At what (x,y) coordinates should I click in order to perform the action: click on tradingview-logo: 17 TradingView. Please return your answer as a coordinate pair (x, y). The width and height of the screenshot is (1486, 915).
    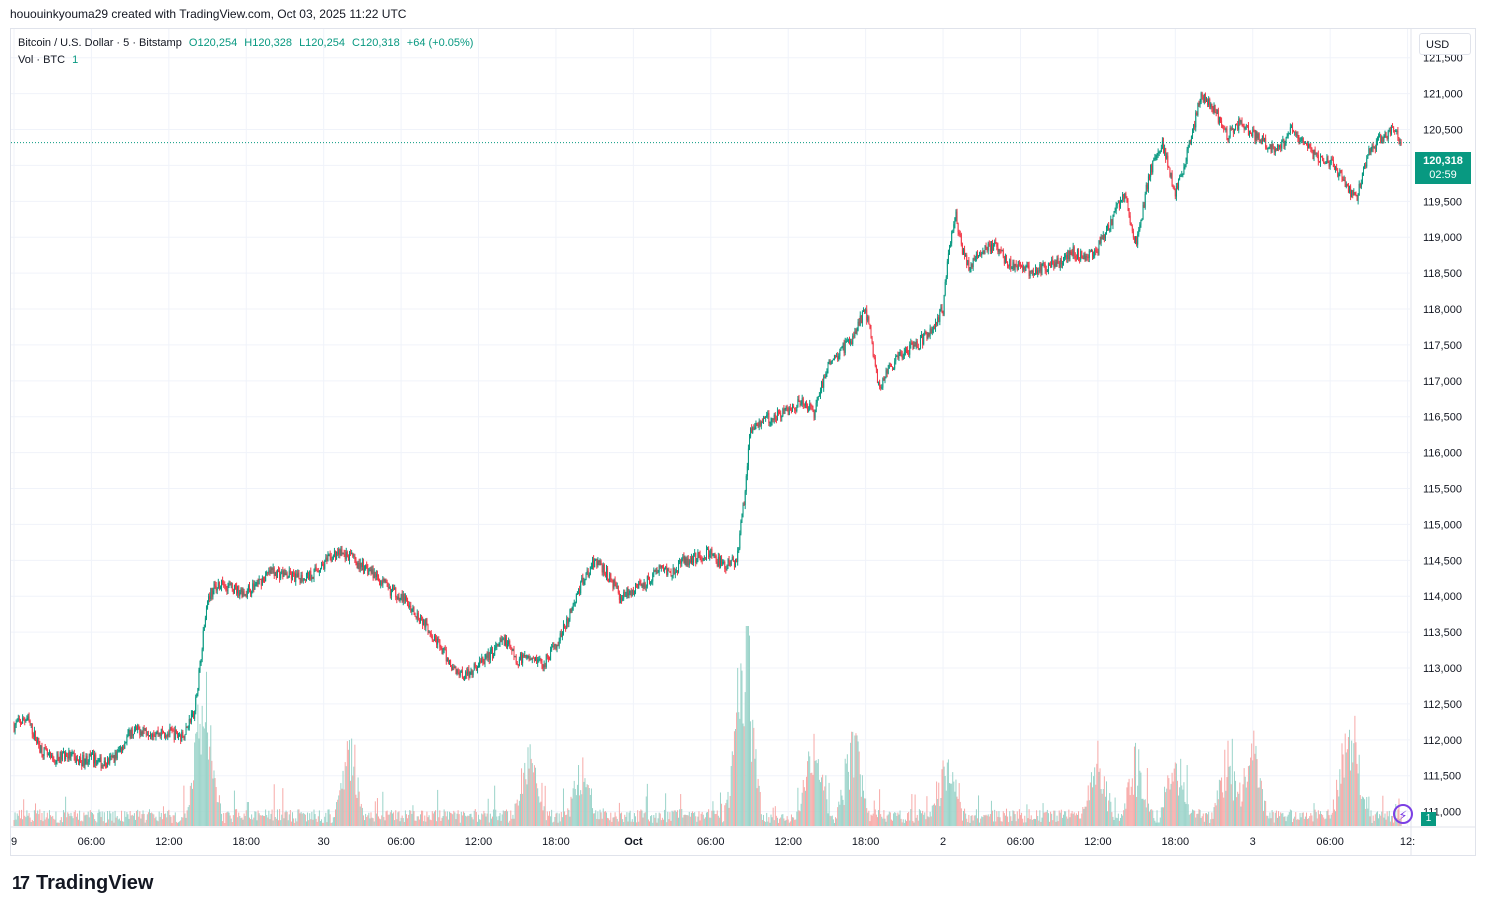
    Looking at the image, I should click on (82, 883).